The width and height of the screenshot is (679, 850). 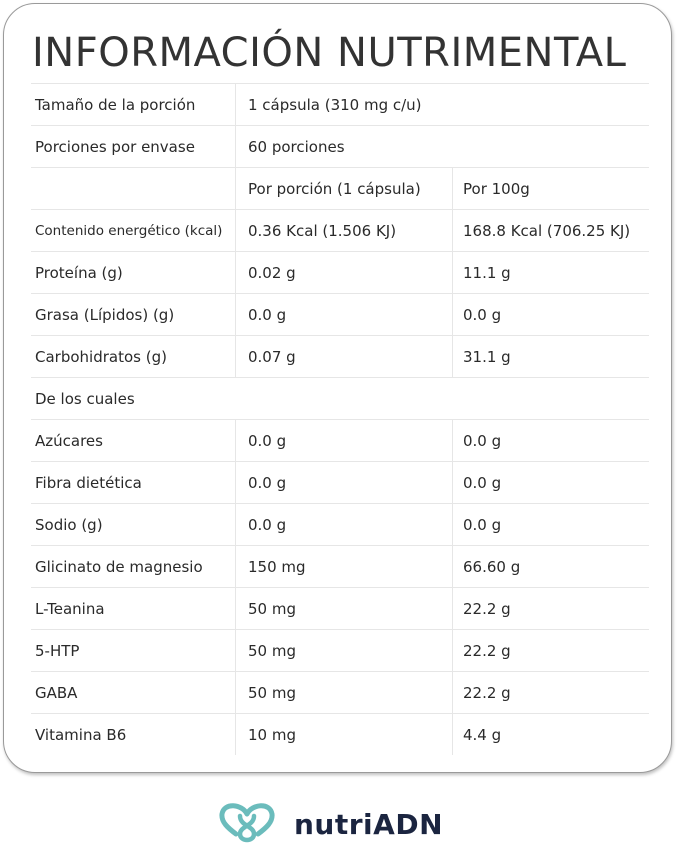 What do you see at coordinates (550, 188) in the screenshot?
I see `header-per-100g: Por 100g` at bounding box center [550, 188].